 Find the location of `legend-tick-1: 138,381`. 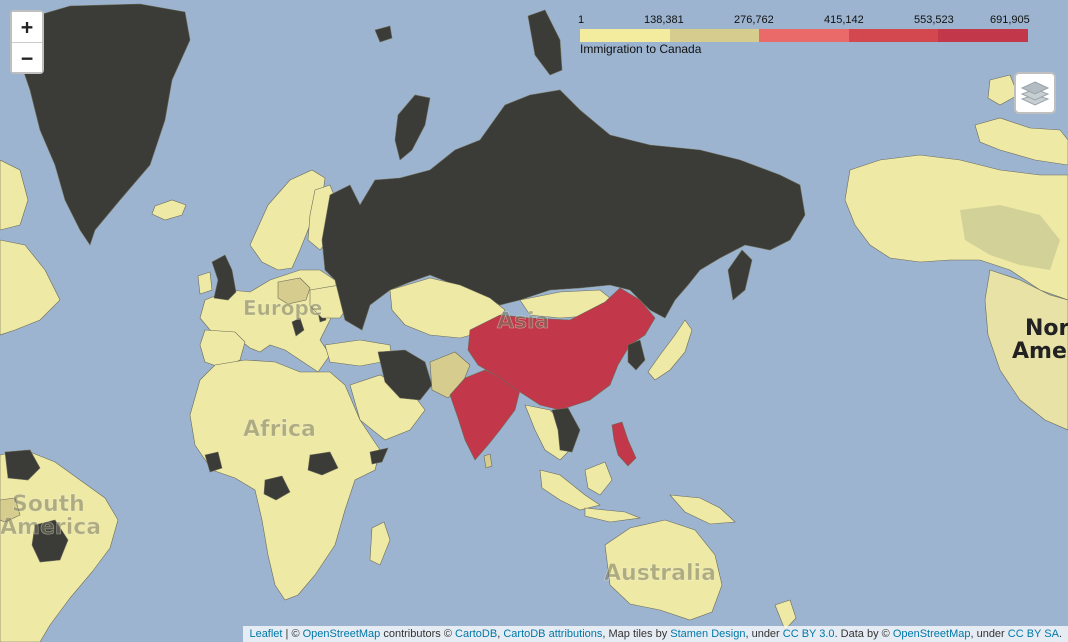

legend-tick-1: 138,381 is located at coordinates (664, 20).